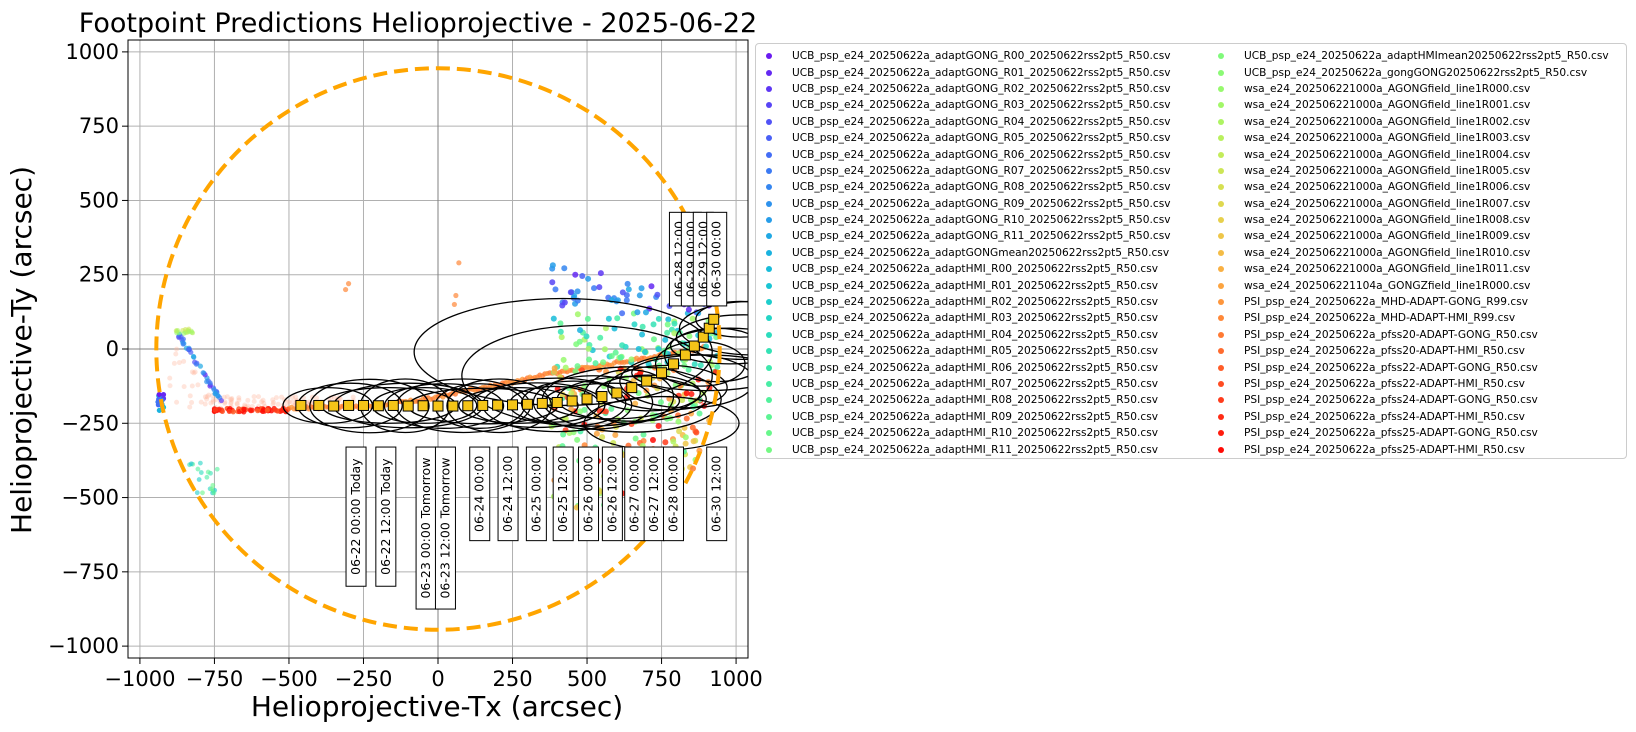 This screenshot has width=1636, height=732. What do you see at coordinates (653, 494) in the screenshot?
I see `time-label-text: 06-27 12:00` at bounding box center [653, 494].